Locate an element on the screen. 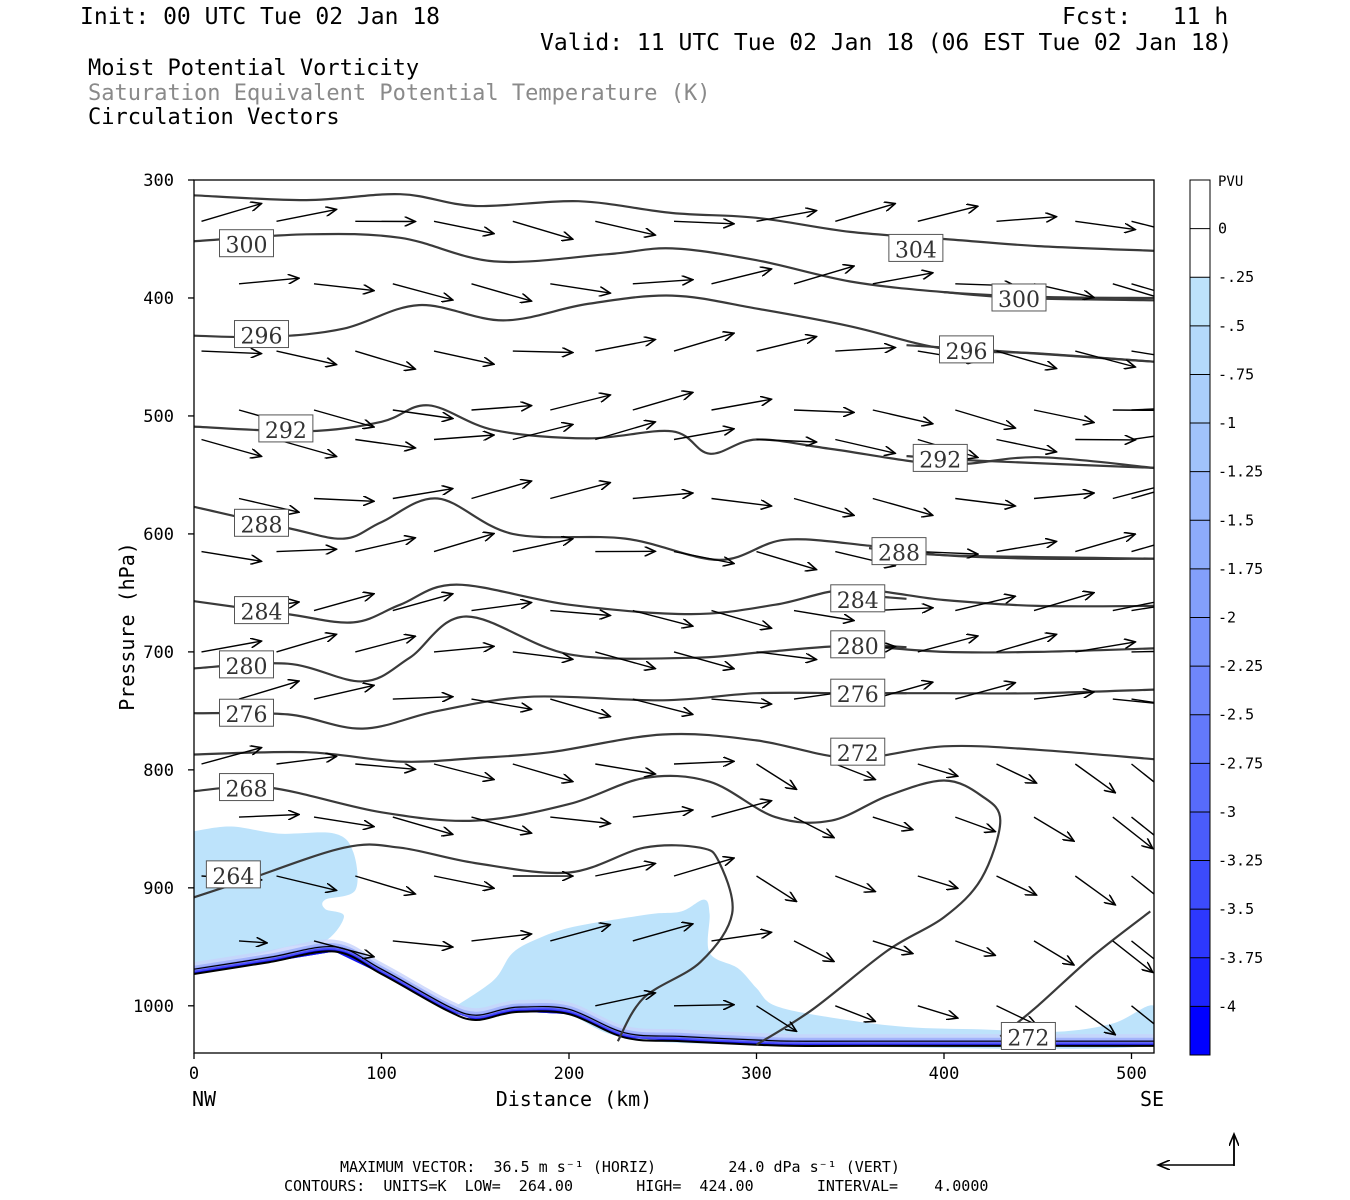  x-axis-left-end: NW is located at coordinates (204, 1099).